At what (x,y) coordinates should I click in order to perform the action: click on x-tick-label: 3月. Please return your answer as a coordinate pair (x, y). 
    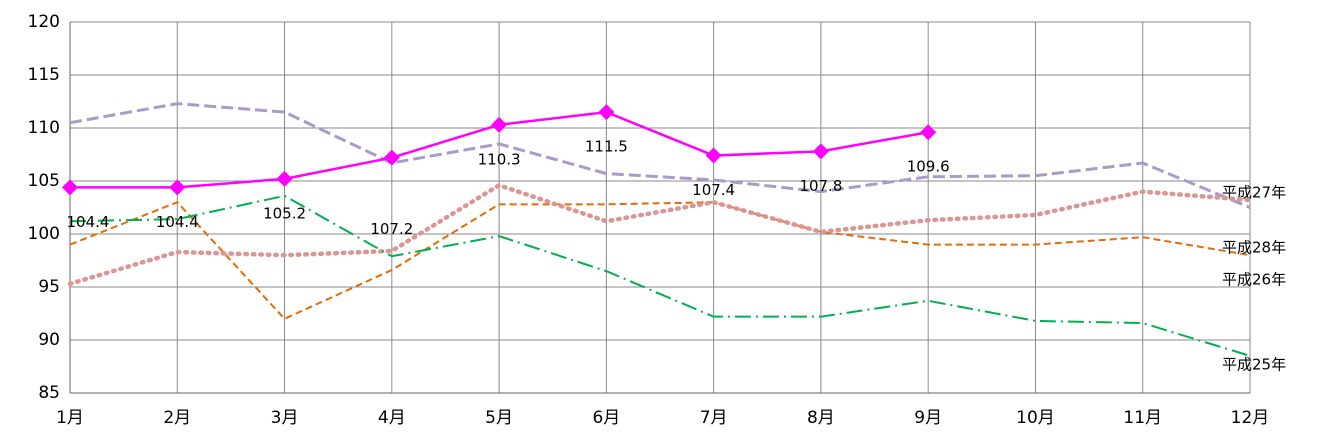
    Looking at the image, I should click on (285, 418).